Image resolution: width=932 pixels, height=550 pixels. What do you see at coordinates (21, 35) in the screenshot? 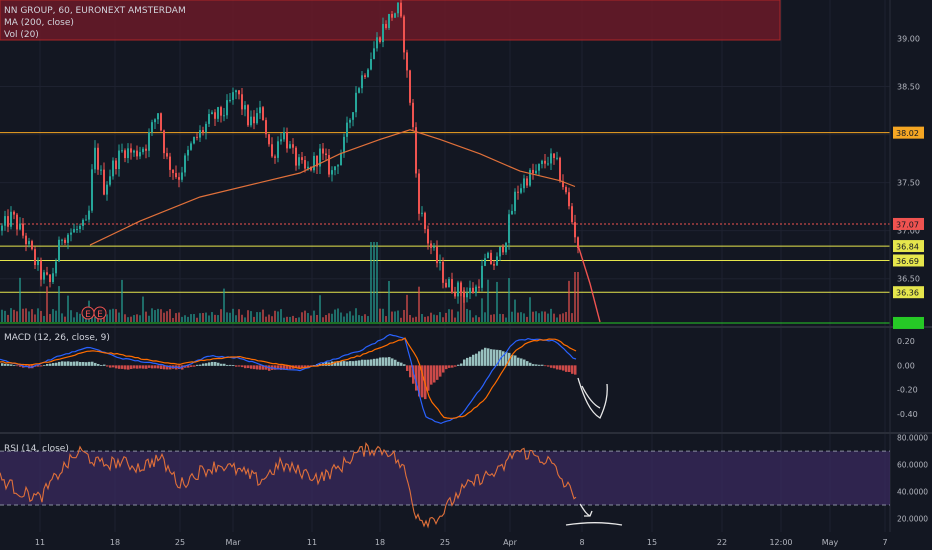
I see `volume-legend: Vol (20)` at bounding box center [21, 35].